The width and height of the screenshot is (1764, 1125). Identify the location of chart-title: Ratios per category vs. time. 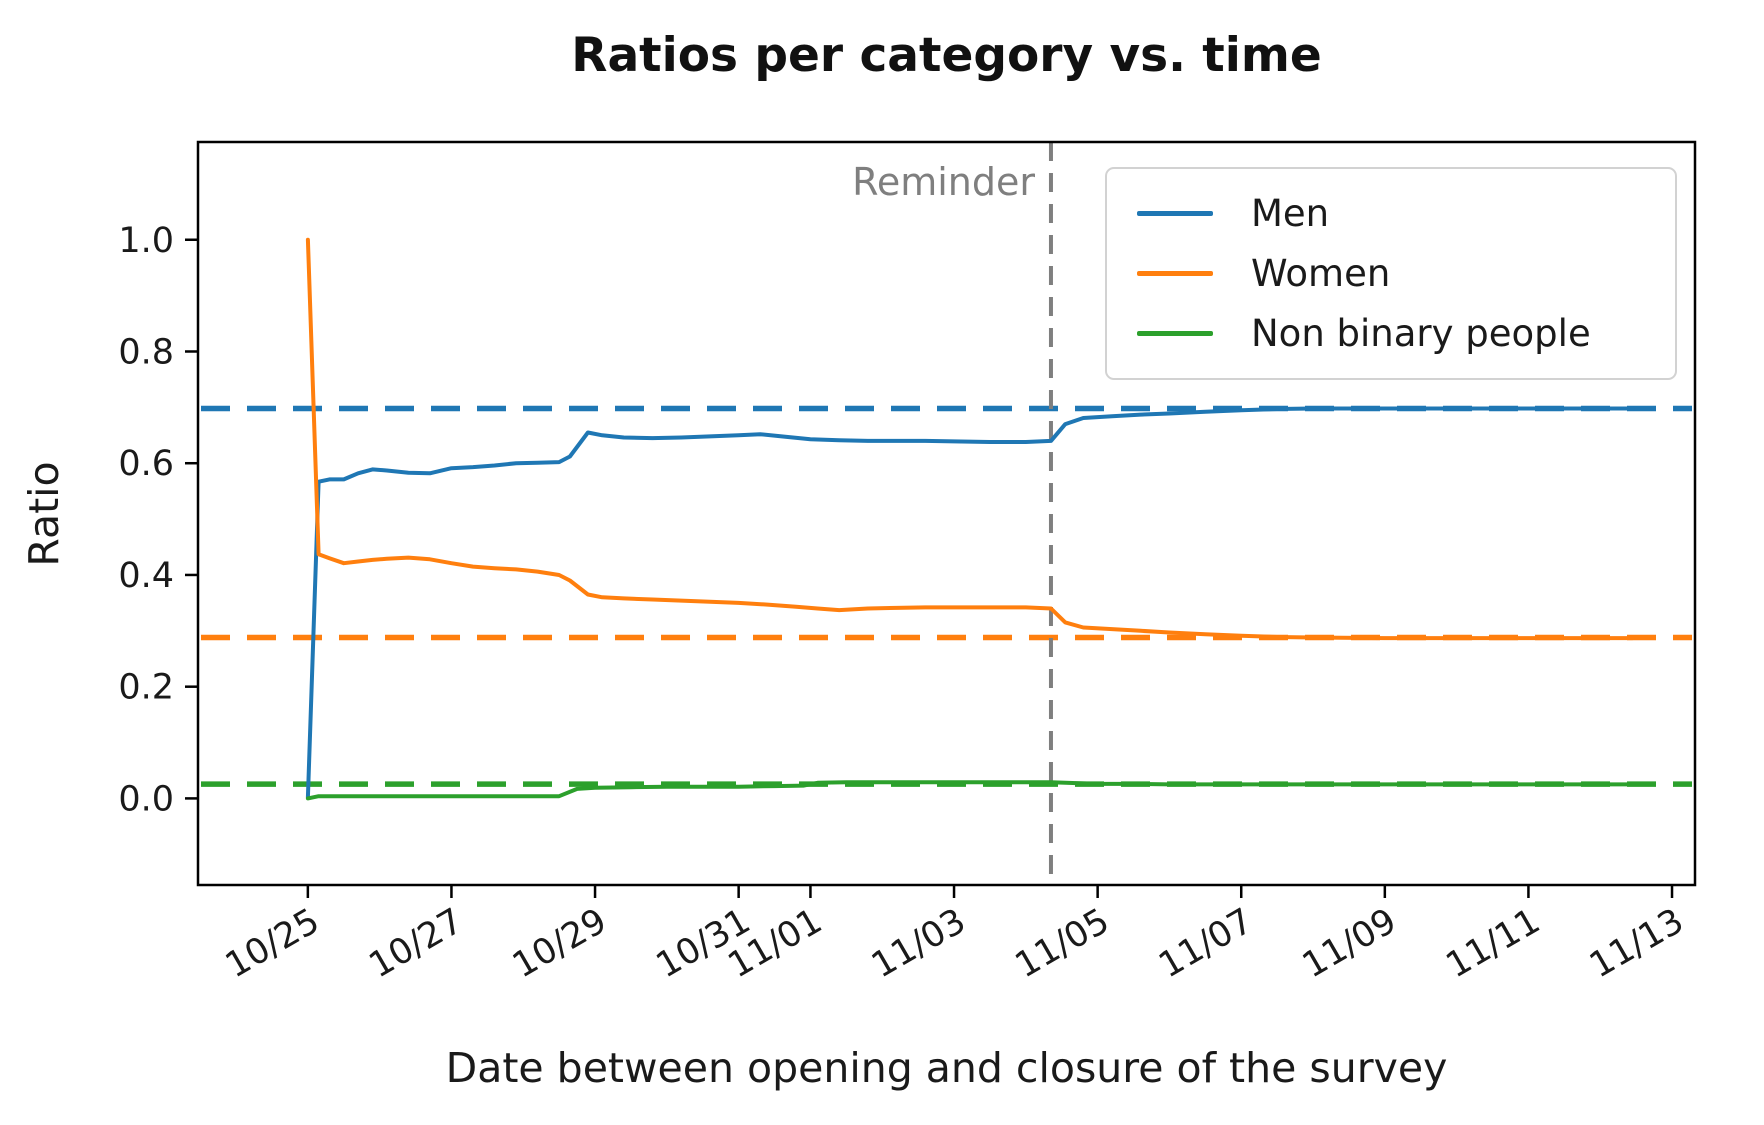
(946, 55).